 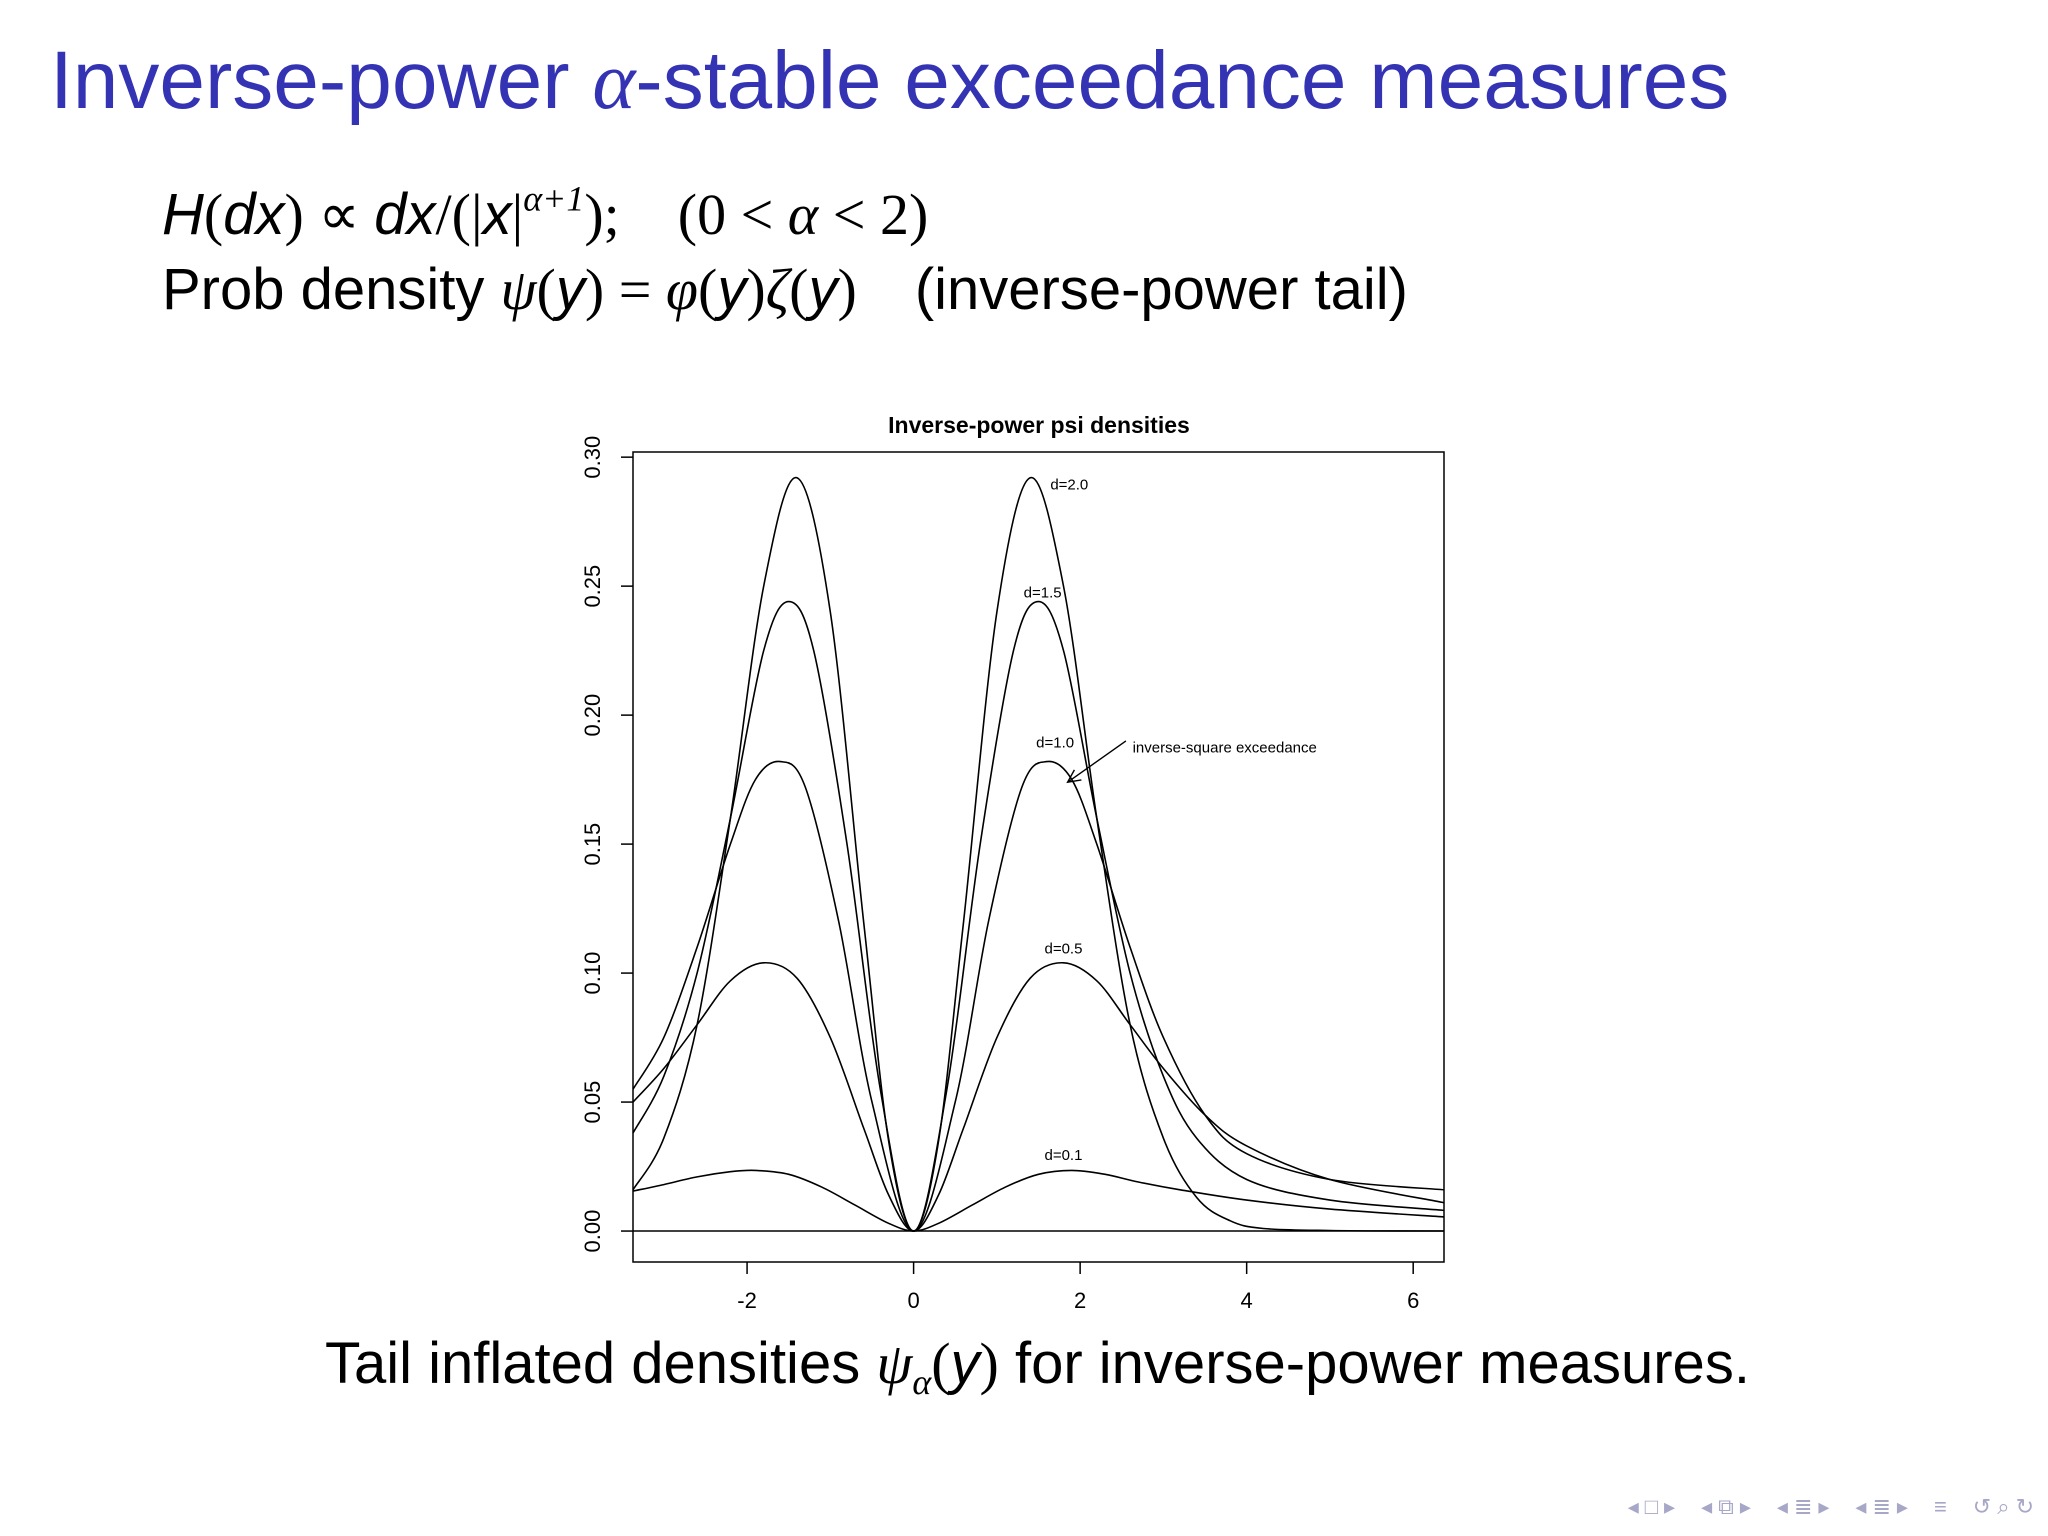 What do you see at coordinates (1074, 776) in the screenshot?
I see `annotation-arrow-head` at bounding box center [1074, 776].